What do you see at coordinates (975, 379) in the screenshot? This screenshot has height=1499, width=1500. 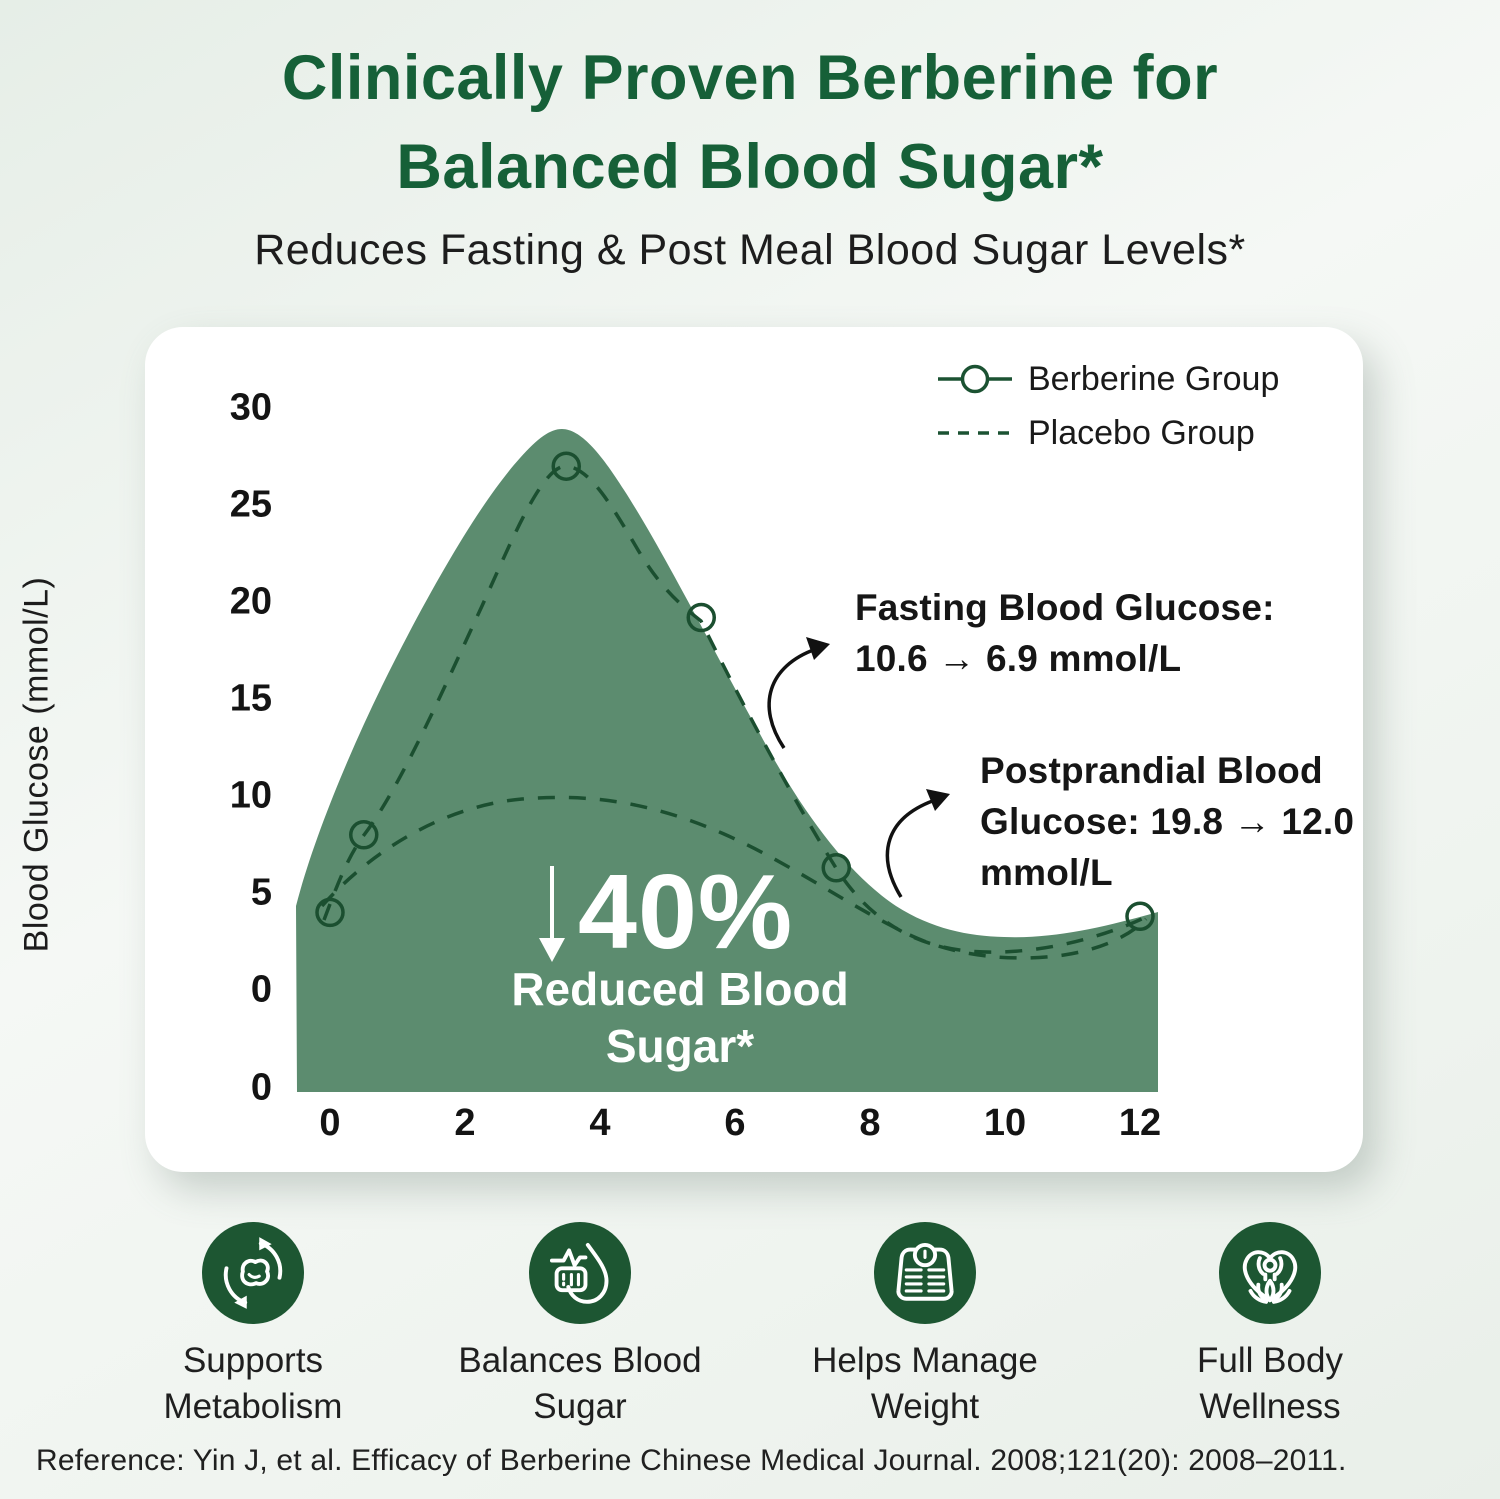 I see `solid-line-circle-marker-icon` at bounding box center [975, 379].